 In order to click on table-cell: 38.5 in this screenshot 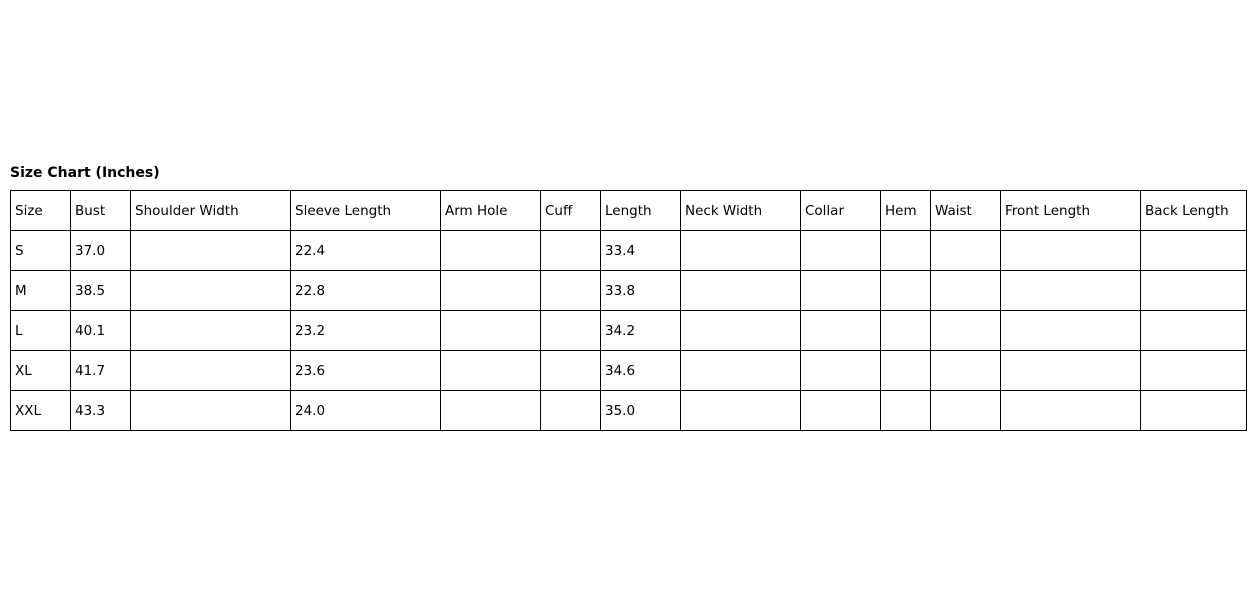, I will do `click(100, 290)`.